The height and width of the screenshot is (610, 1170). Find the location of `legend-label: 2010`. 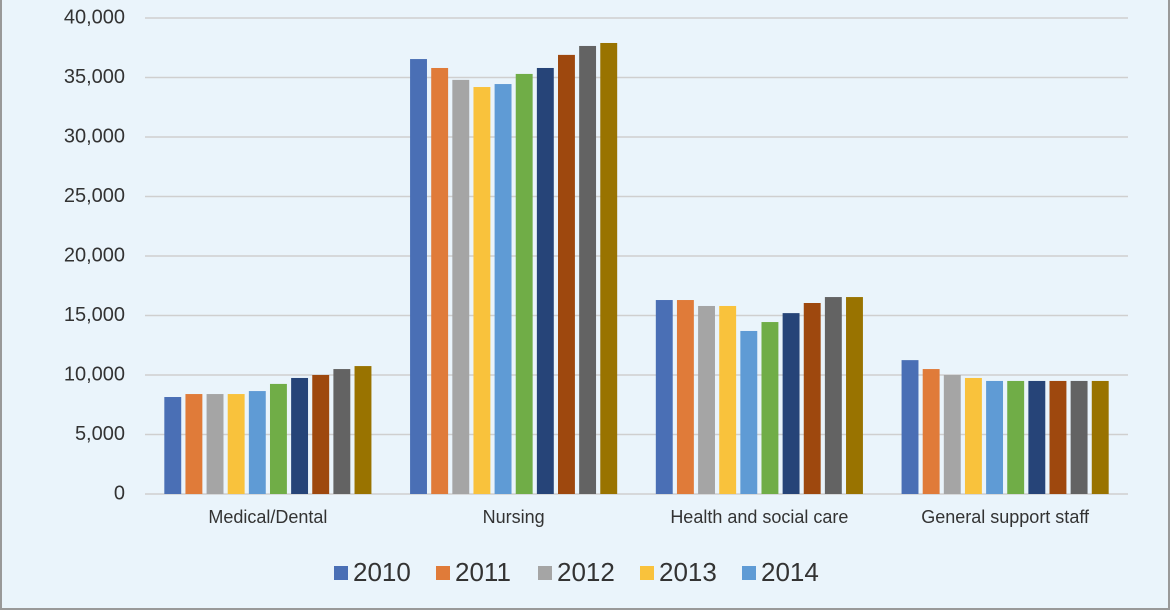

legend-label: 2010 is located at coordinates (382, 572).